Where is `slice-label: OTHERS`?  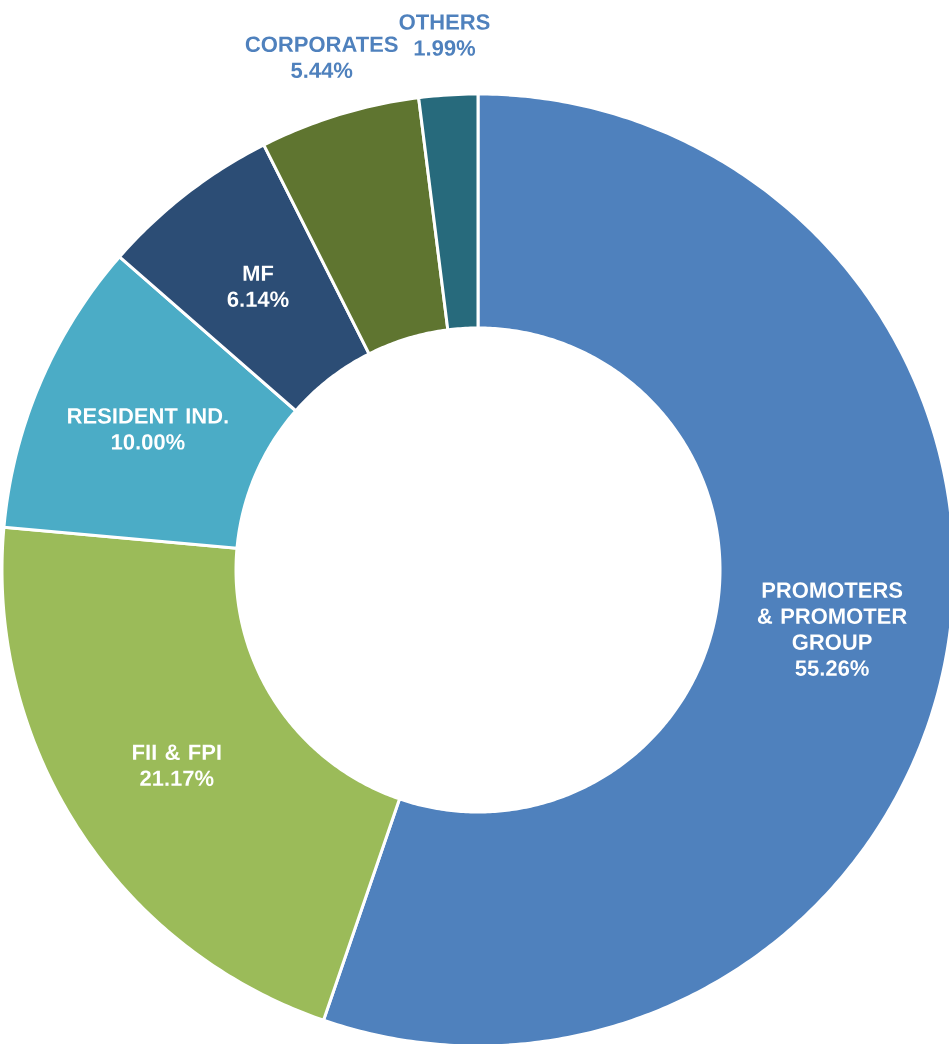 slice-label: OTHERS is located at coordinates (444, 22).